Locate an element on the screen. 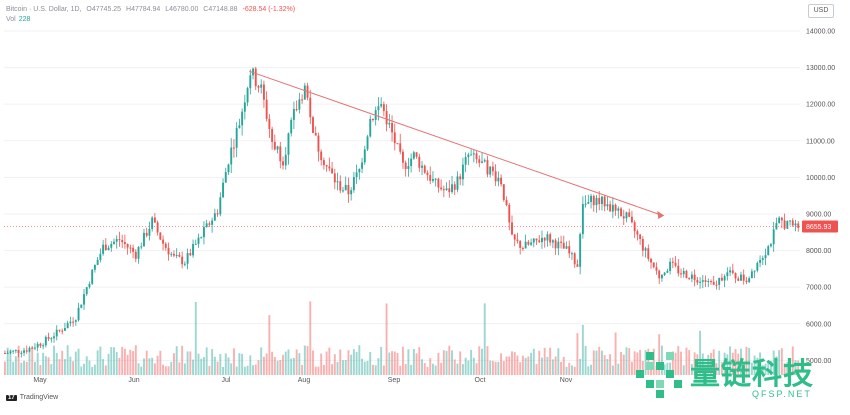 The height and width of the screenshot is (415, 850). volume-legend: Vol 228 is located at coordinates (18, 19).